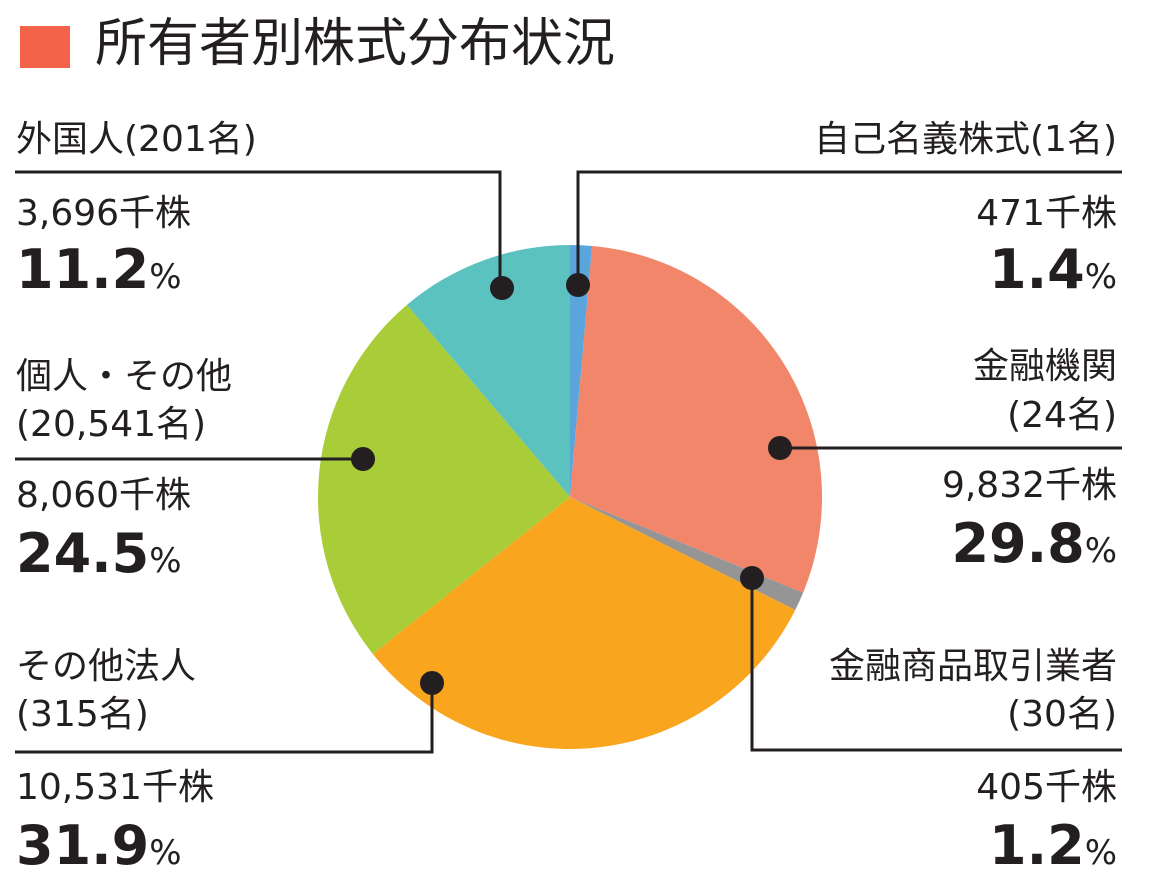 Image resolution: width=1165 pixels, height=894 pixels. I want to click on label-treasury: 自己名義株式(1名), so click(965, 139).